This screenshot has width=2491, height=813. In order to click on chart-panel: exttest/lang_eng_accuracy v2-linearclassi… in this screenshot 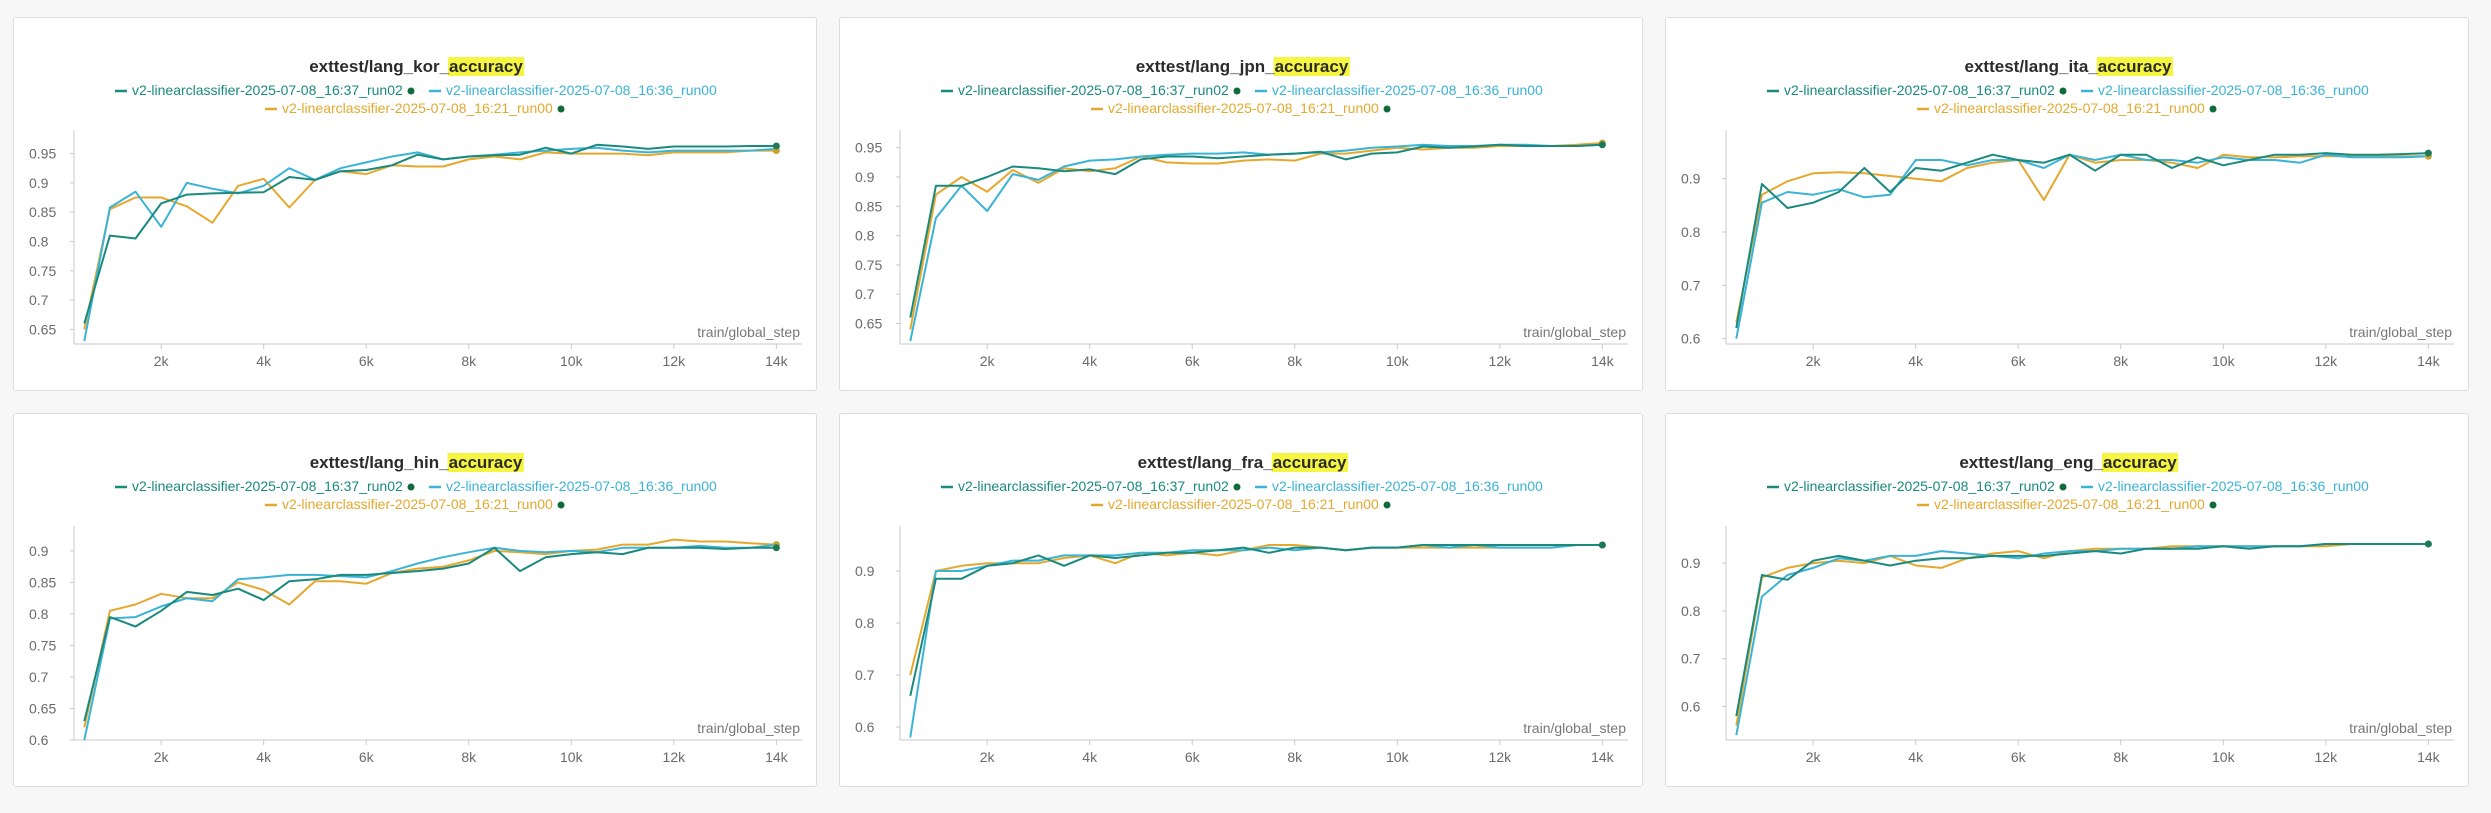, I will do `click(2067, 600)`.